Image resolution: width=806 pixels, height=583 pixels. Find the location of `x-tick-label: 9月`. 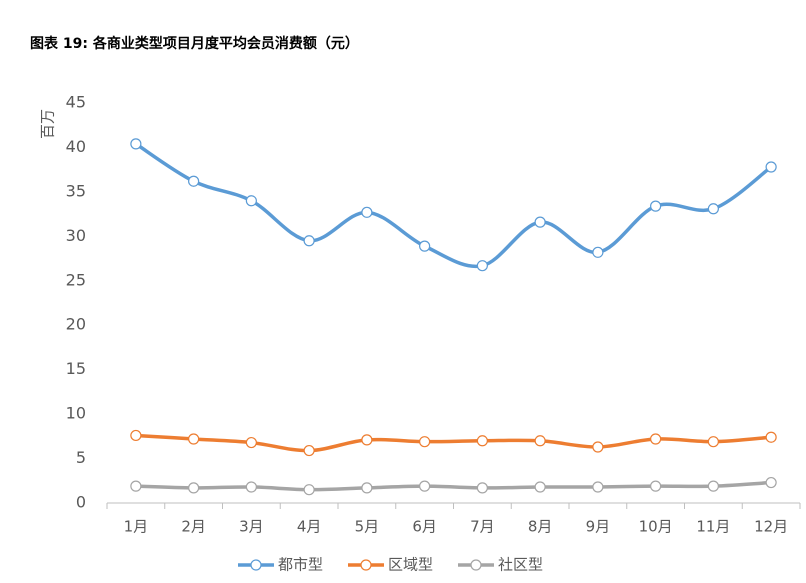

x-tick-label: 9月 is located at coordinates (598, 527).